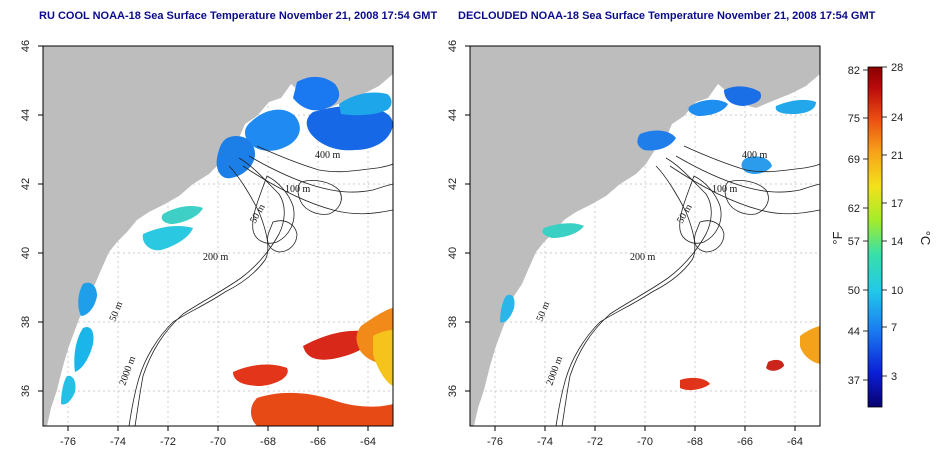 Image resolution: width=950 pixels, height=475 pixels. What do you see at coordinates (31, 218) in the screenshot?
I see `map-left-y-axis: 46 44 42 40 38 36` at bounding box center [31, 218].